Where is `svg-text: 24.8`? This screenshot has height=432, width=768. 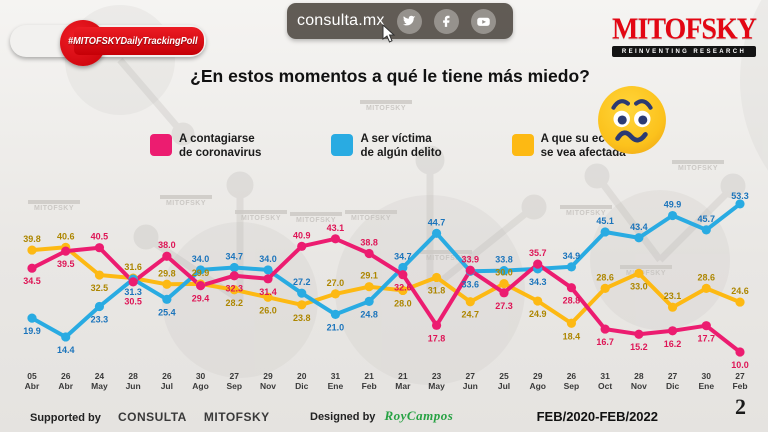
svg-text: 24.8 is located at coordinates (369, 314).